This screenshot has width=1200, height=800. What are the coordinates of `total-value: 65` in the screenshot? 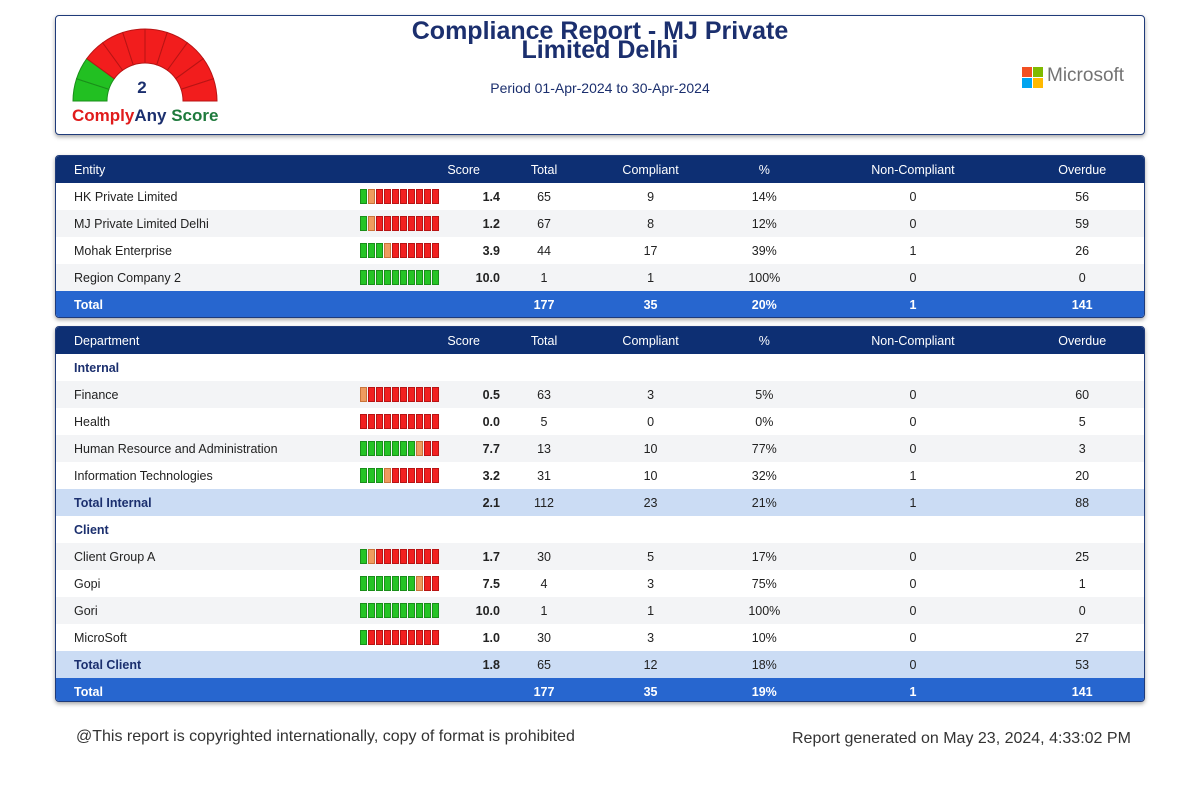 It's located at (544, 196).